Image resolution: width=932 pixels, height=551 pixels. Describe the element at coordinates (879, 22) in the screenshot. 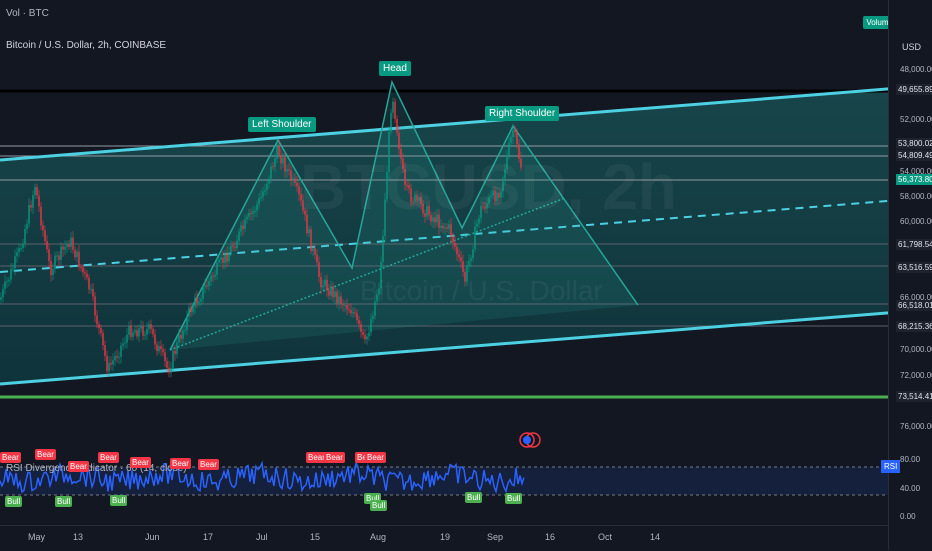

I see `volume-badge: Volume` at that location.